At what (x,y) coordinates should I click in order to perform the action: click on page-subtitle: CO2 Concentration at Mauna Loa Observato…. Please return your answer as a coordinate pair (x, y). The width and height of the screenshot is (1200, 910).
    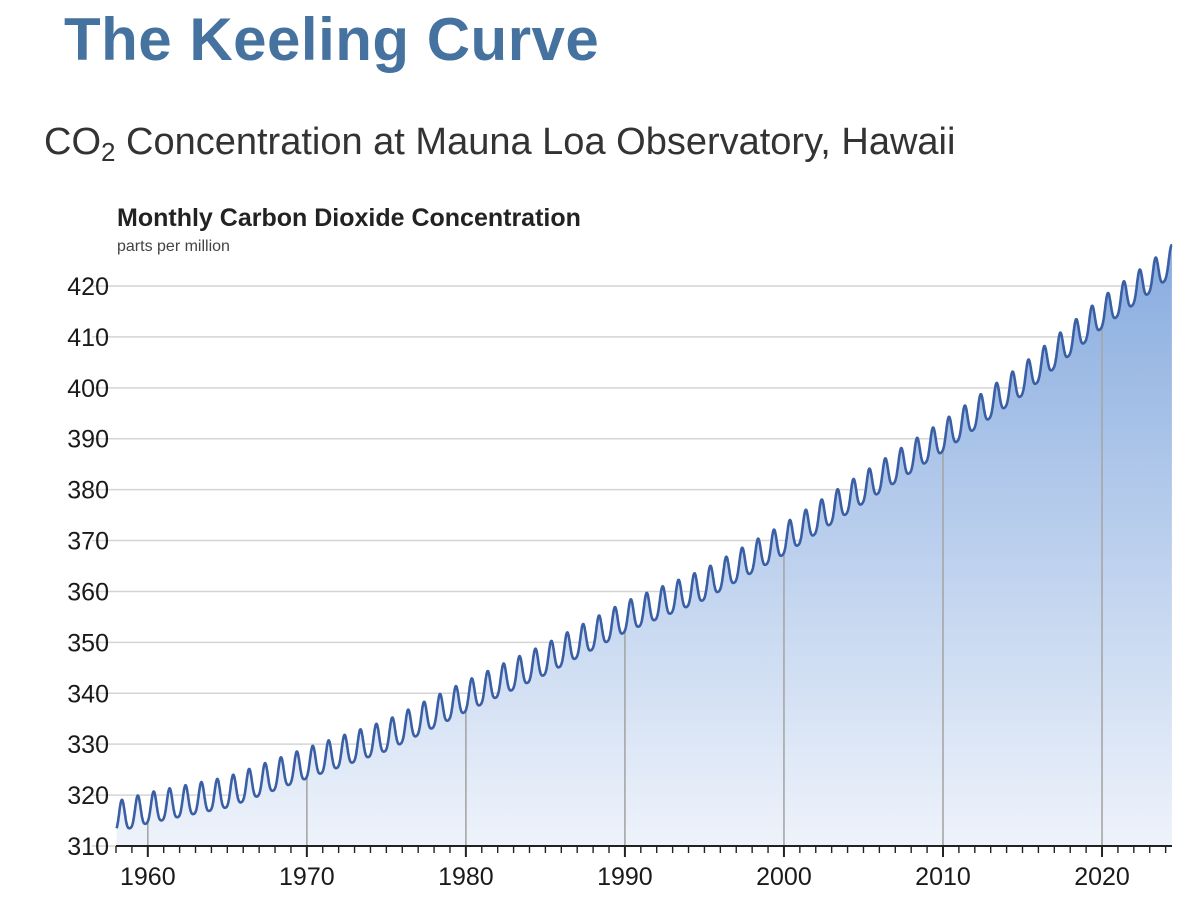
    Looking at the image, I should click on (499, 142).